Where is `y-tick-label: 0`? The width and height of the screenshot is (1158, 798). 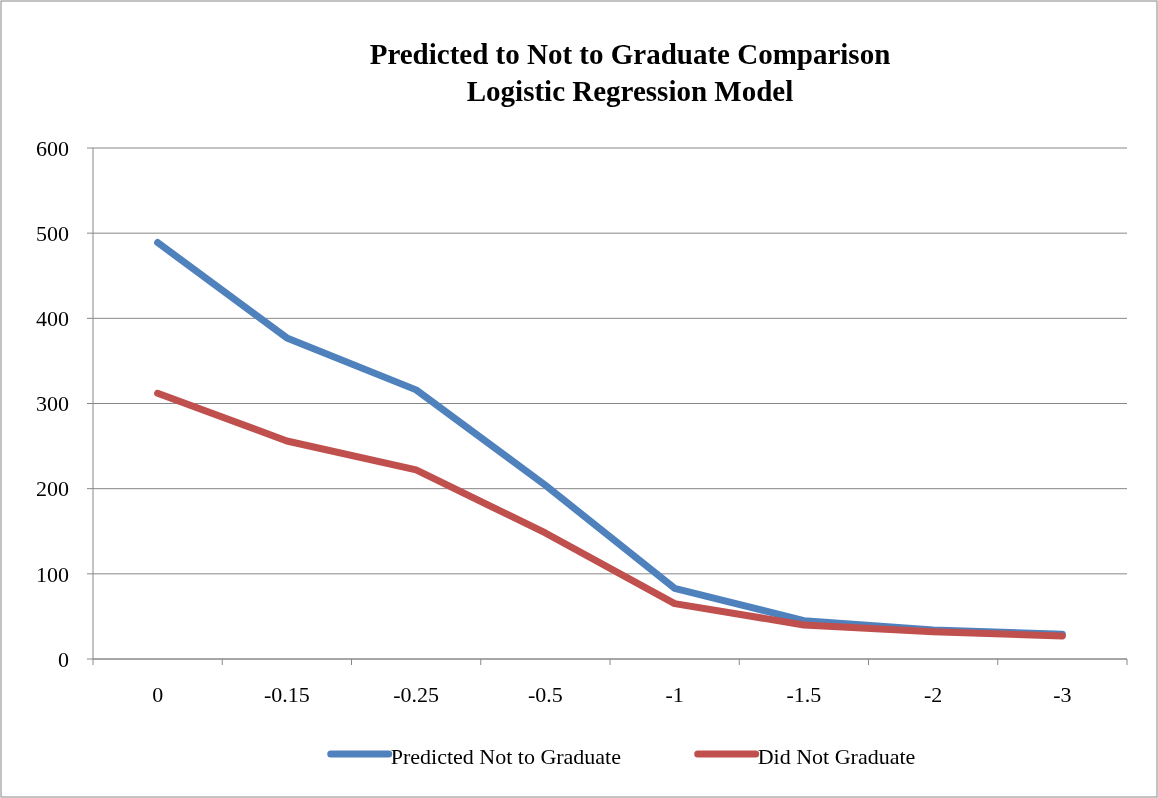 y-tick-label: 0 is located at coordinates (63, 659).